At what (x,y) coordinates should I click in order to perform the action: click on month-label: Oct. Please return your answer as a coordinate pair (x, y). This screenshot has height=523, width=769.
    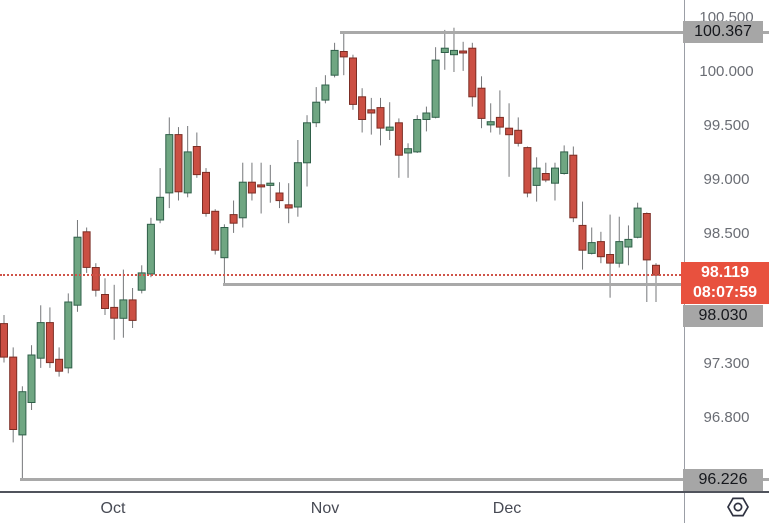
    Looking at the image, I should click on (113, 508).